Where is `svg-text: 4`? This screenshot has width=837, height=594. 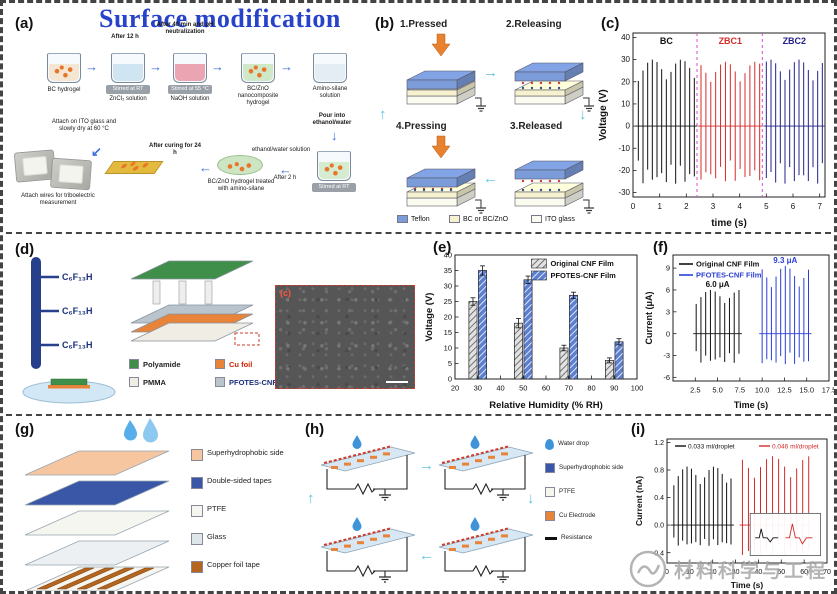 svg-text: 4 is located at coordinates (739, 206).